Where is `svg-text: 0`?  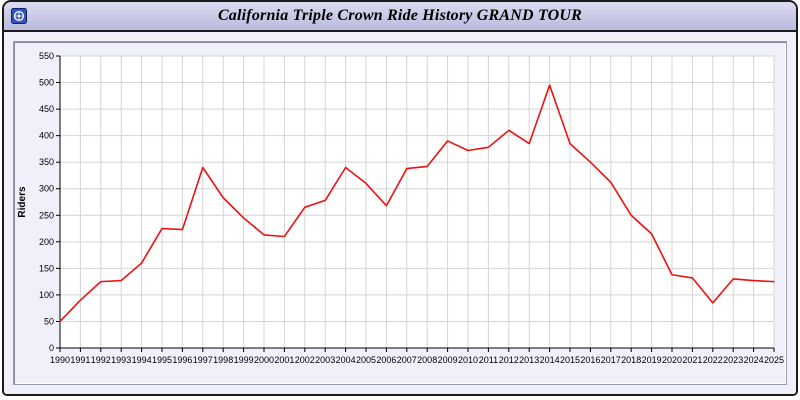
svg-text: 0 is located at coordinates (51, 348).